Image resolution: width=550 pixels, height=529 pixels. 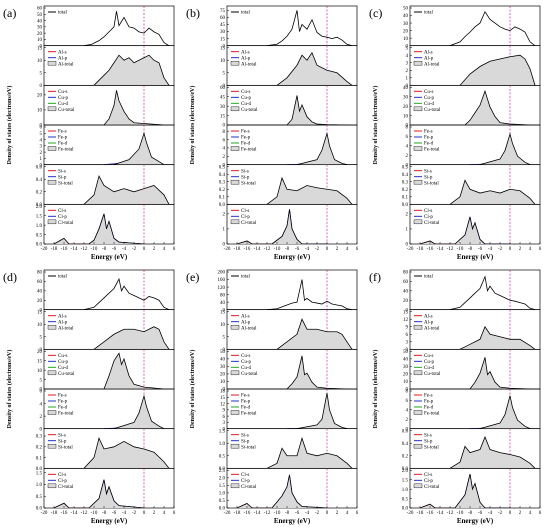 I want to click on x-tick-label: 4, so click(x=347, y=249).